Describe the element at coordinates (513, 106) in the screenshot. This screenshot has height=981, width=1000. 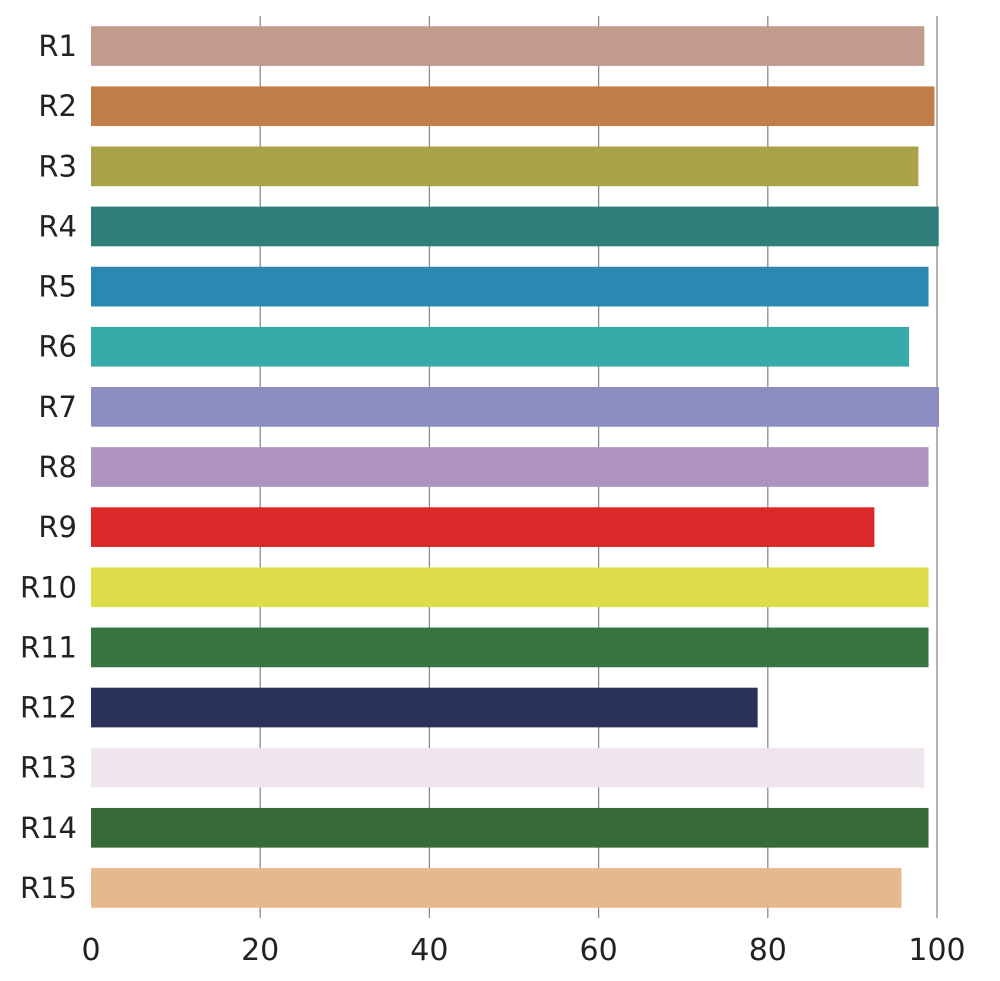
I see `bar-r2` at that location.